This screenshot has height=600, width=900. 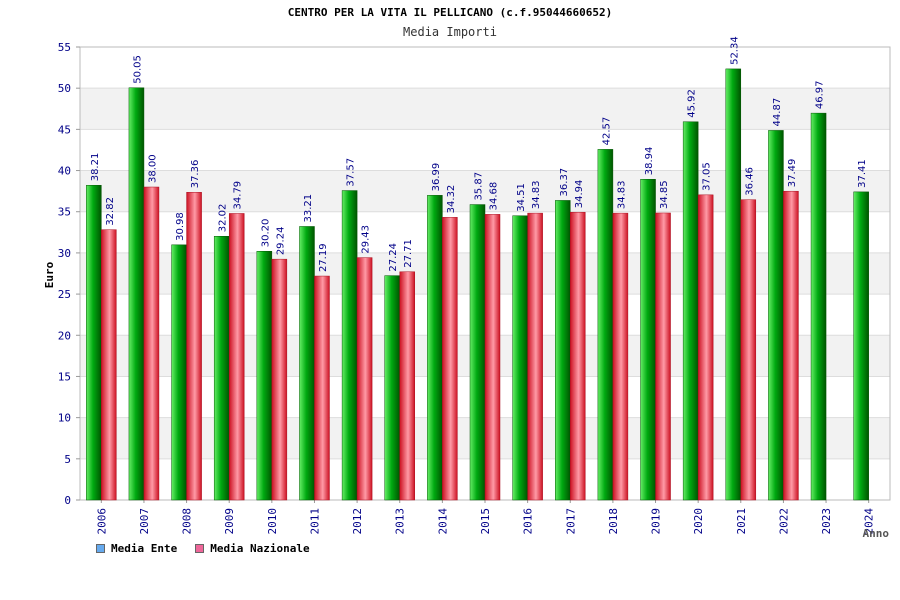 I want to click on data-label: 37.57, so click(x=351, y=172).